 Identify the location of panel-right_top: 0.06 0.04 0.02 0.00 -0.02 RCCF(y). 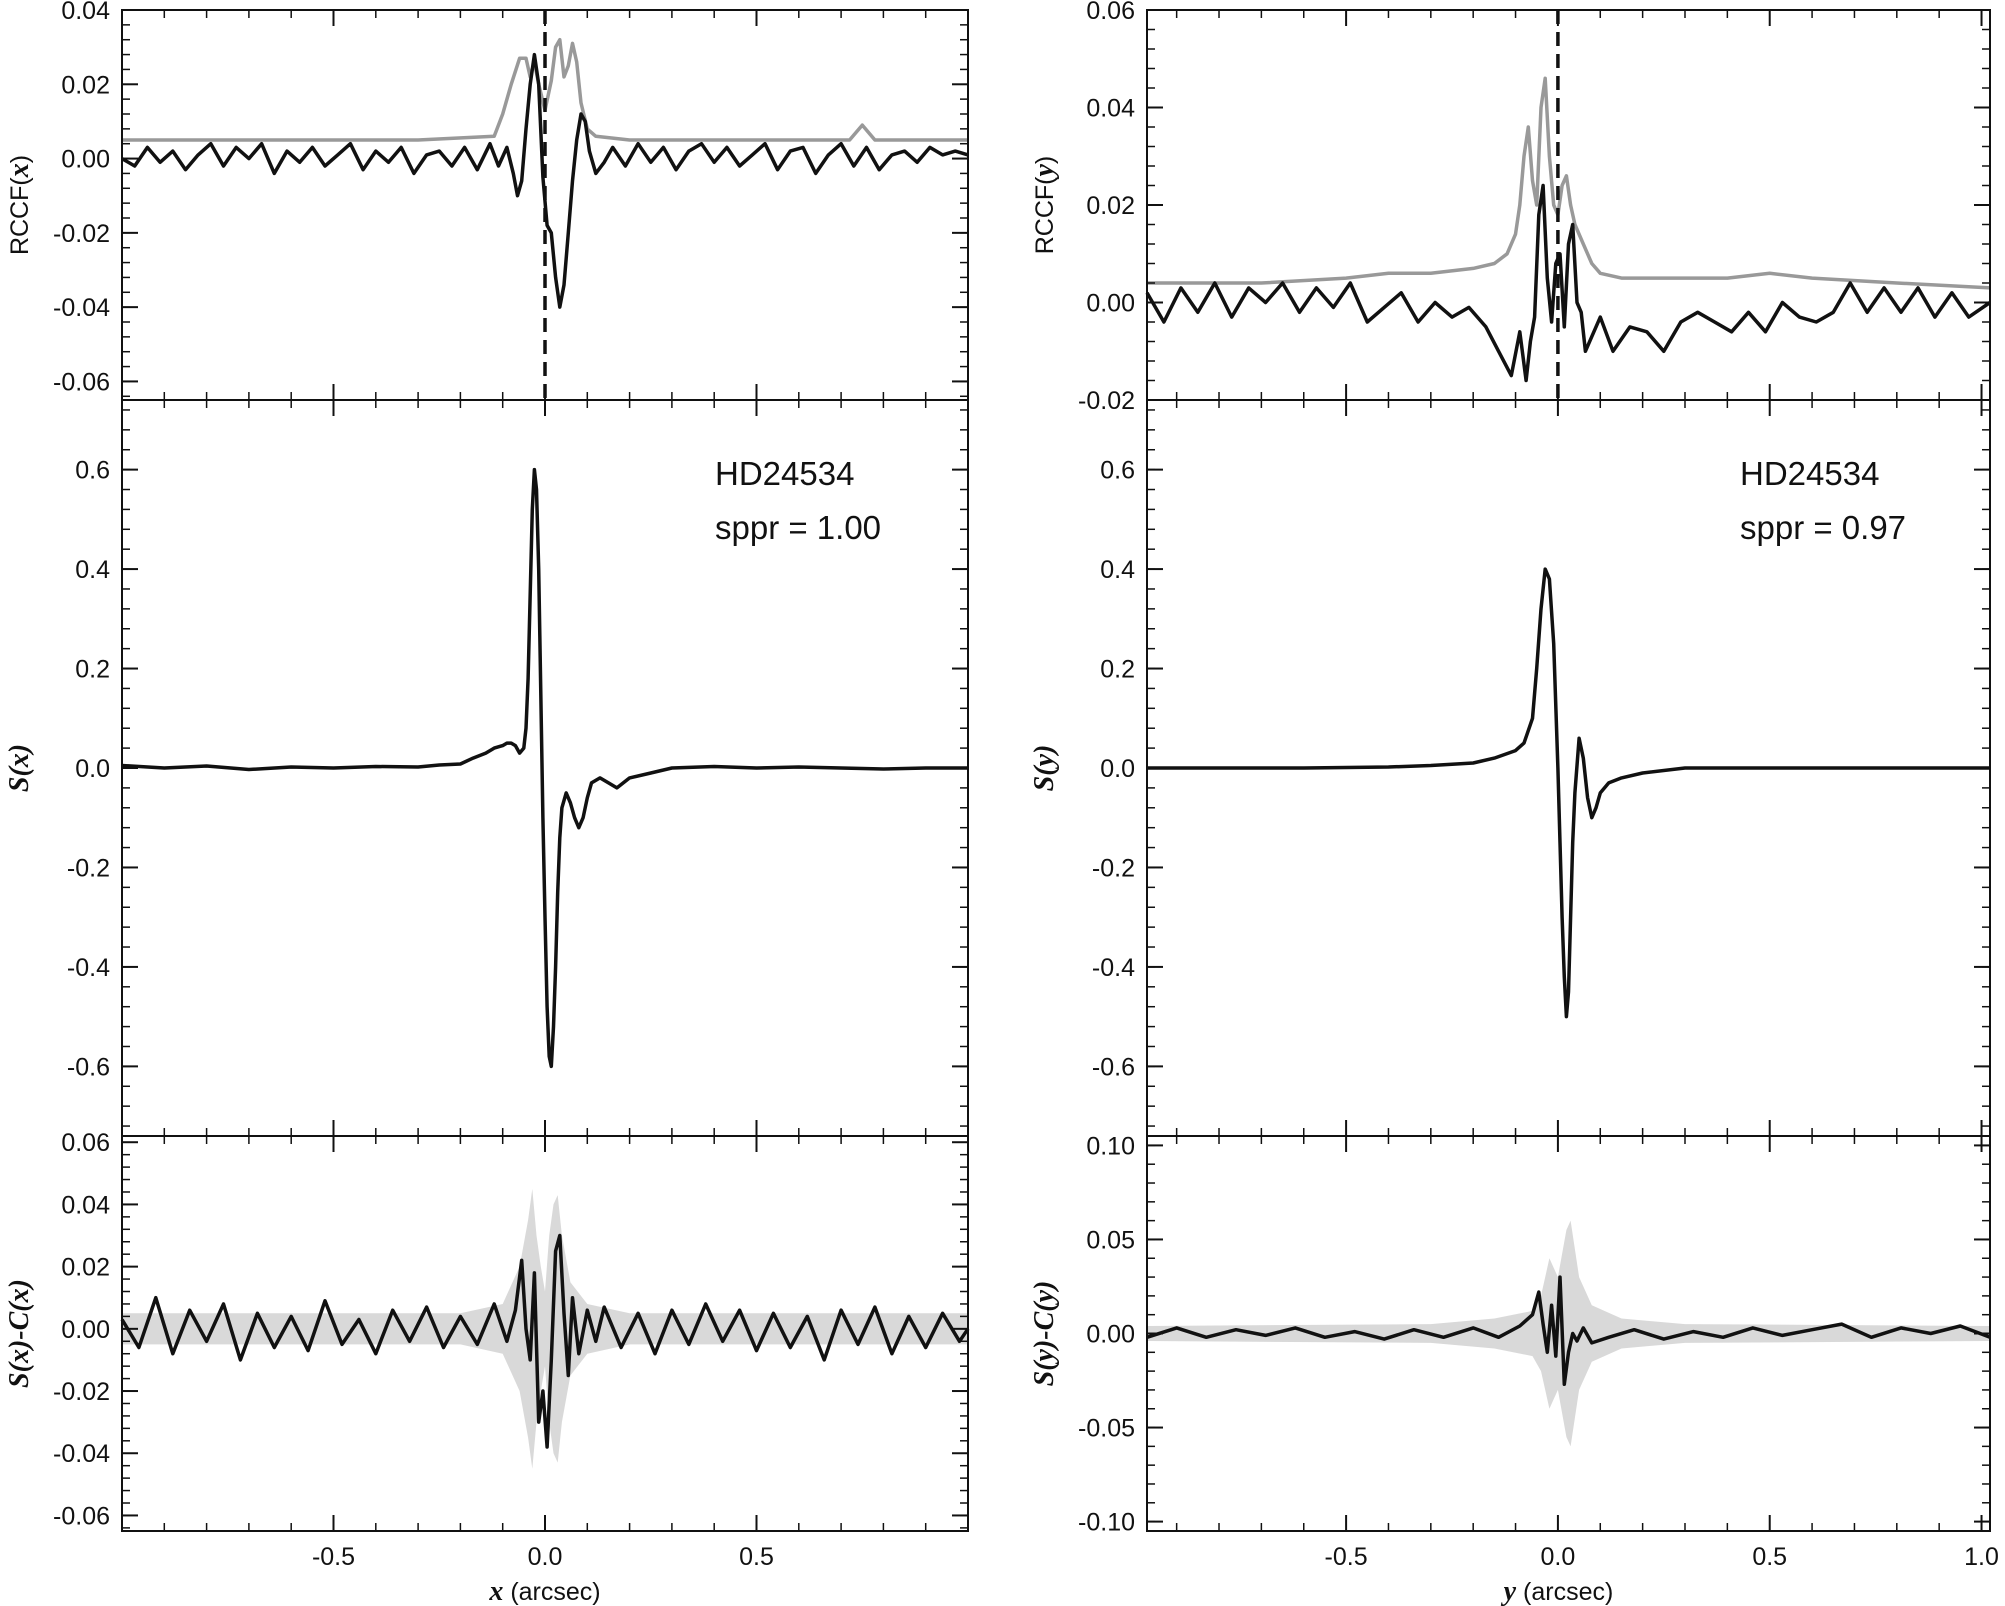
(1510, 207).